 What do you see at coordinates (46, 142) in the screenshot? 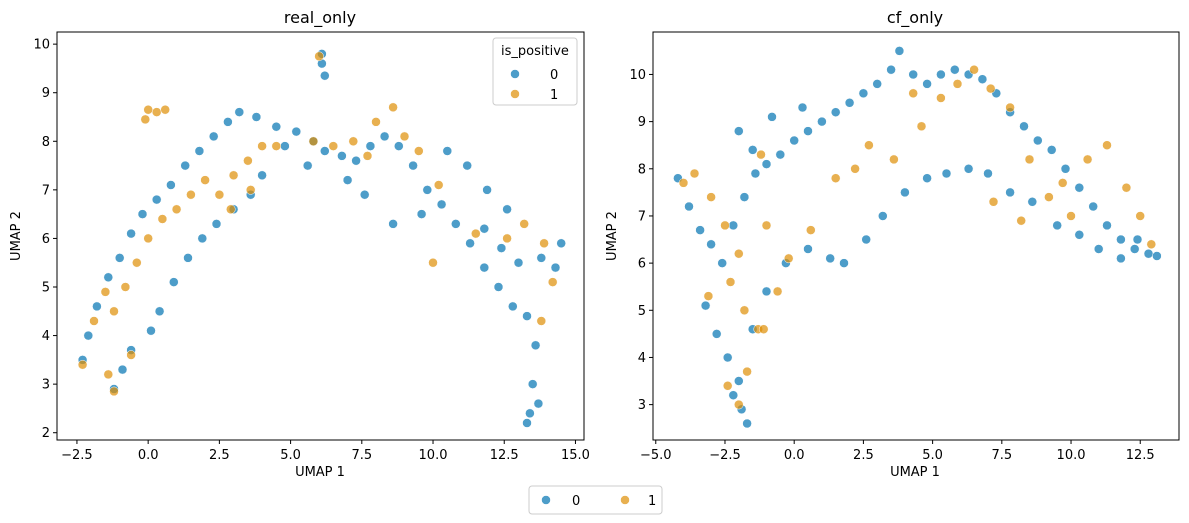
I see `y-tick-label: 8` at bounding box center [46, 142].